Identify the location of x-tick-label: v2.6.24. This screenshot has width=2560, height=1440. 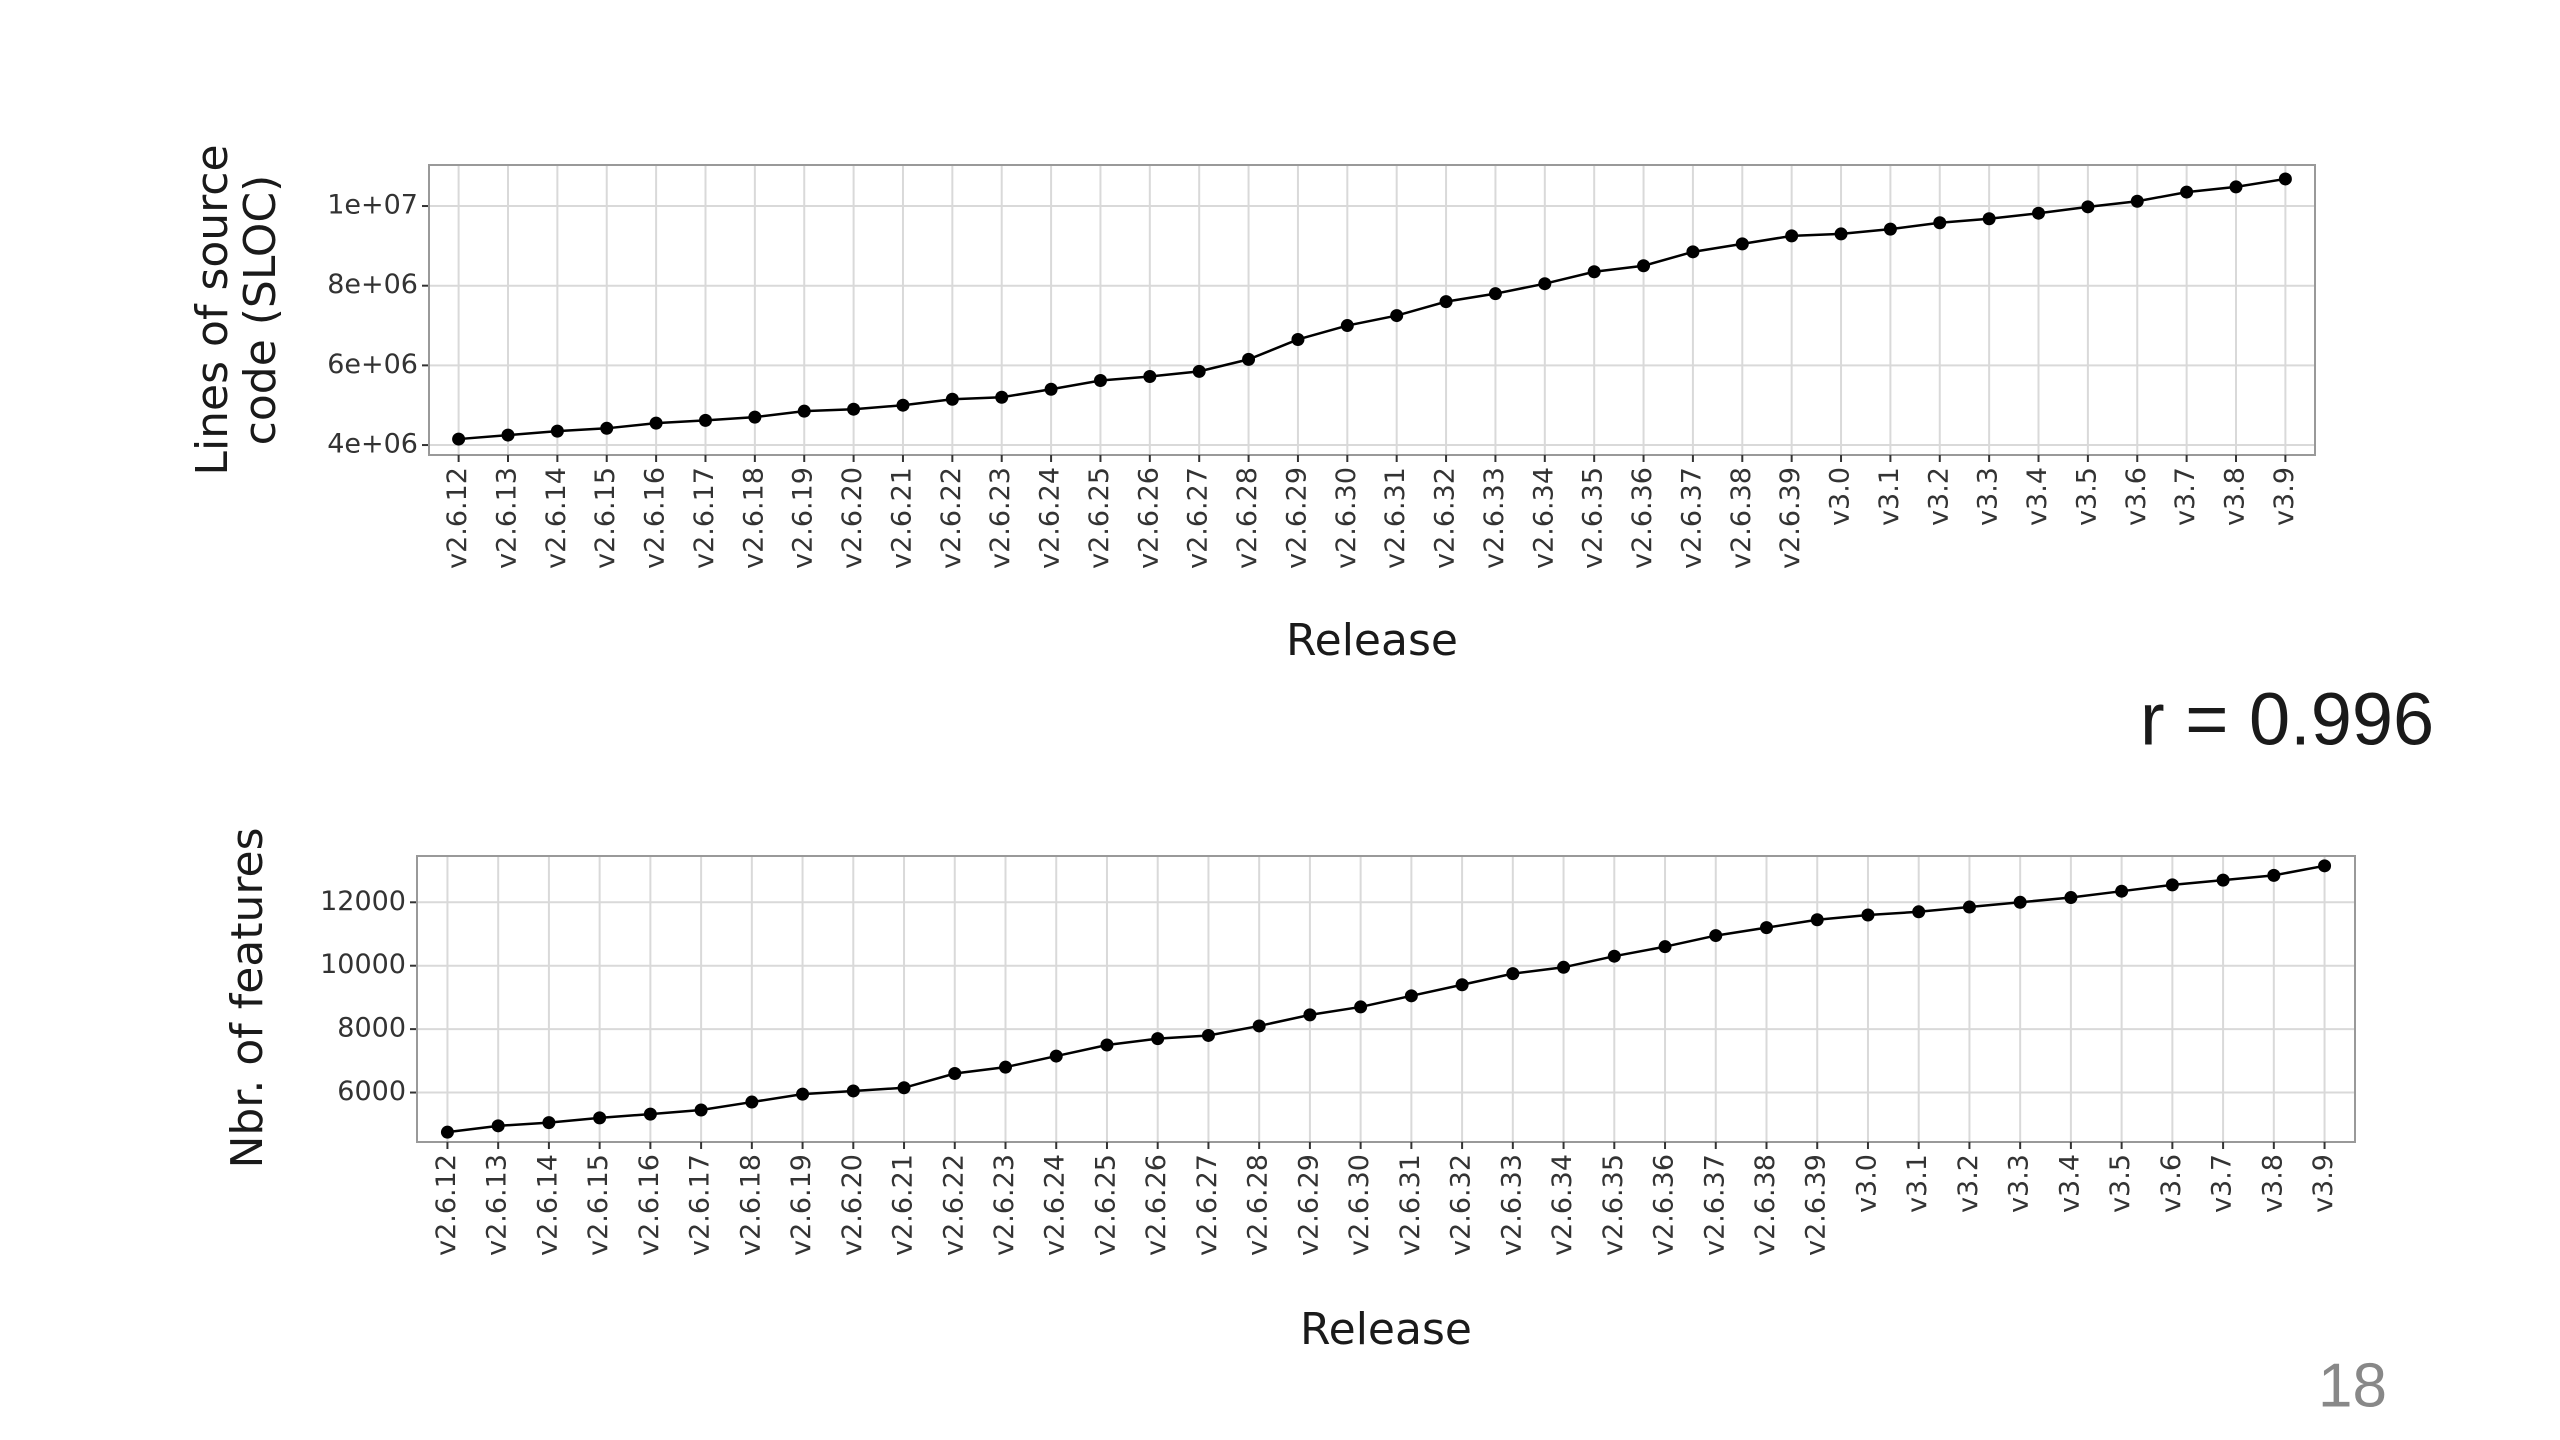
(1050, 518).